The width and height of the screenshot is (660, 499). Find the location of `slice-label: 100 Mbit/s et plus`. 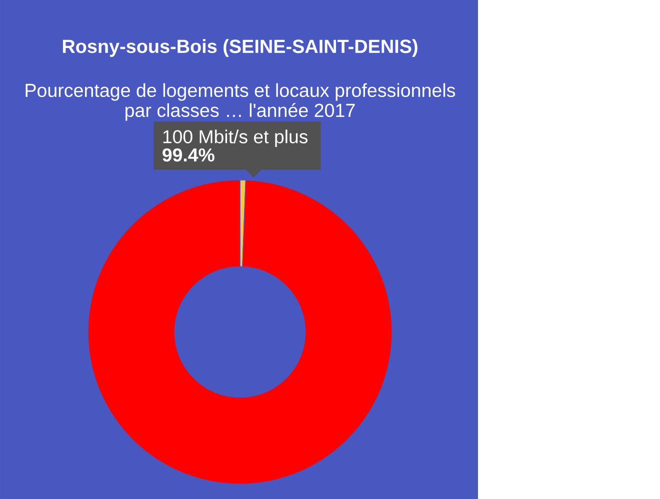

slice-label: 100 Mbit/s et plus is located at coordinates (235, 139).